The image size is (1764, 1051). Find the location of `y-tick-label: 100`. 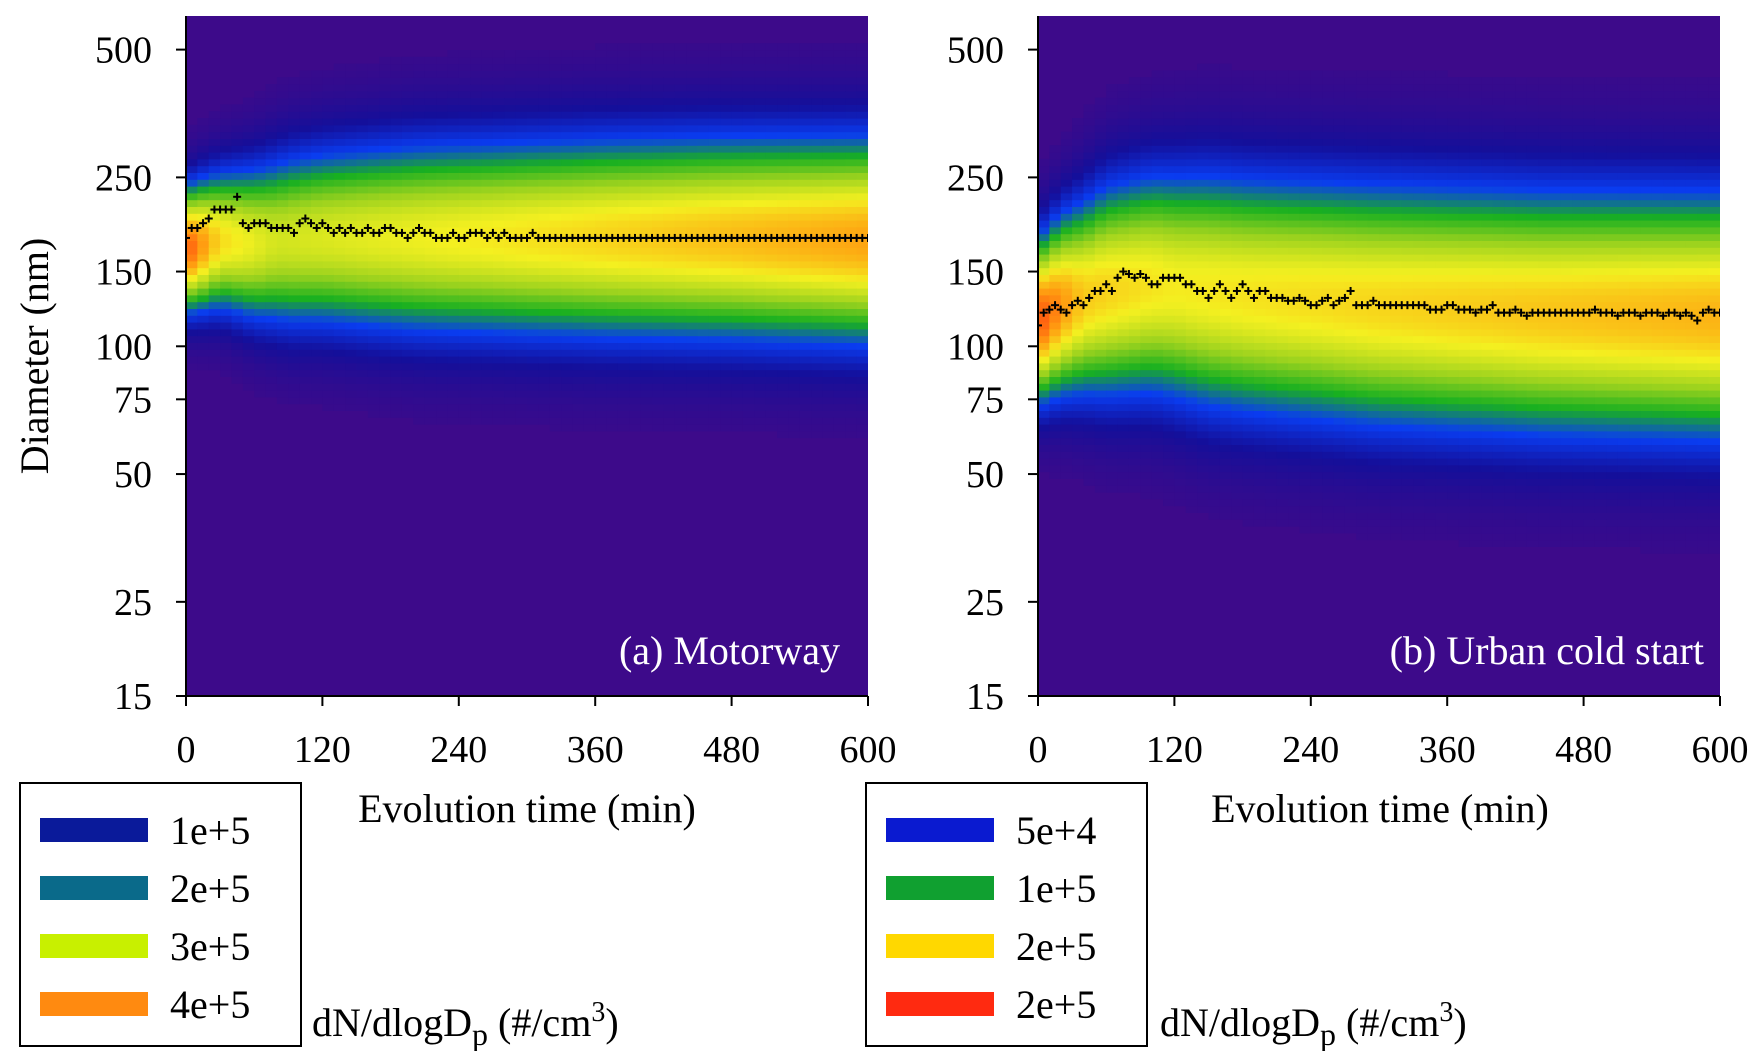

y-tick-label: 100 is located at coordinates (123, 347).